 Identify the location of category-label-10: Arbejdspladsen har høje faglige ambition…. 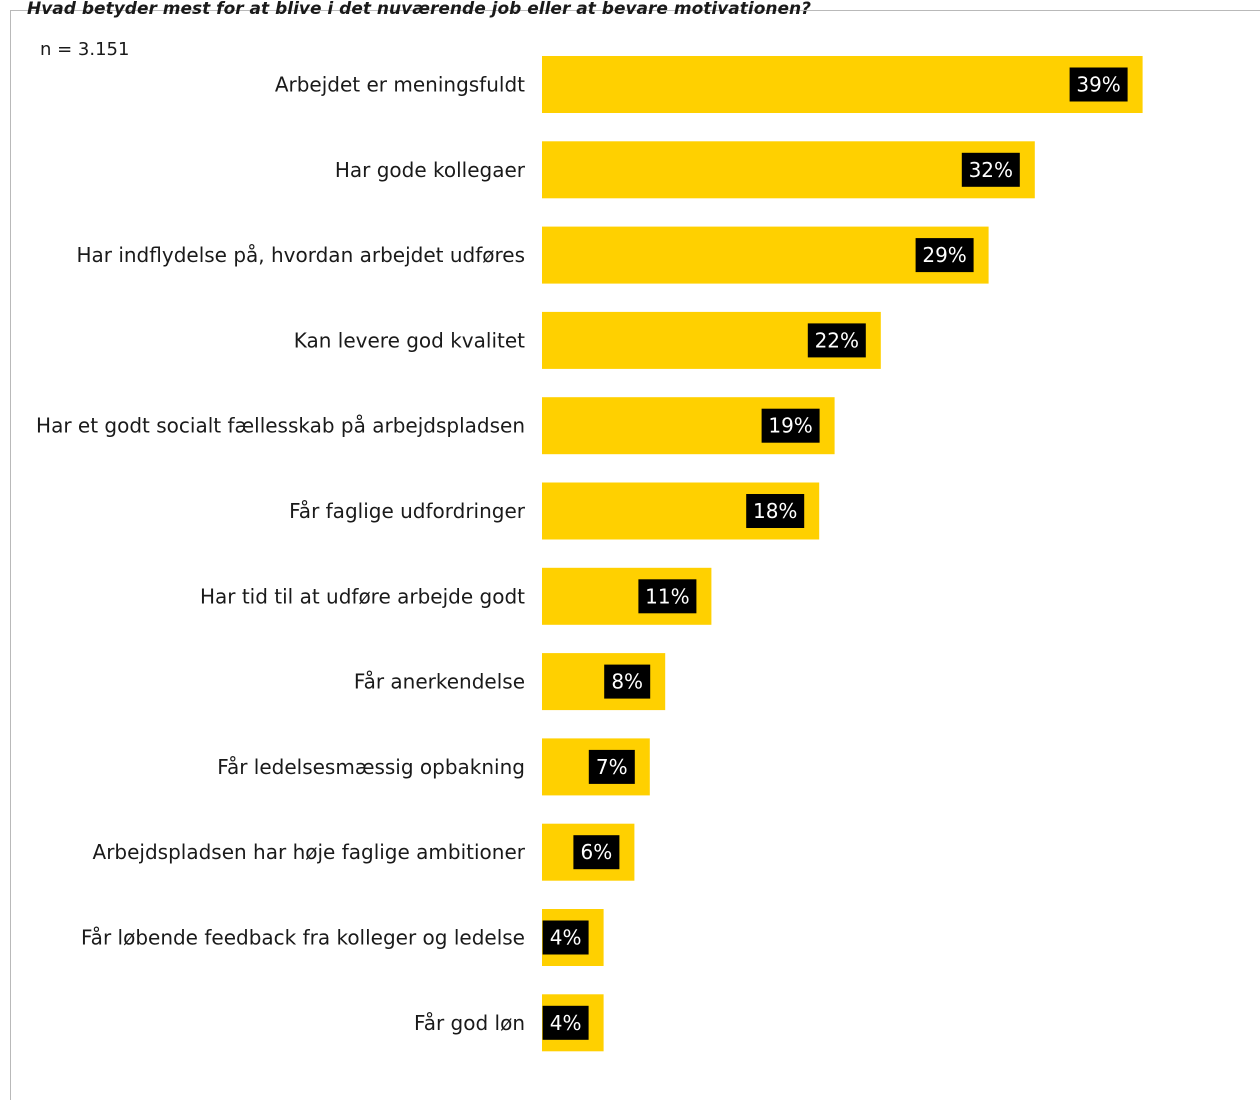
(309, 852).